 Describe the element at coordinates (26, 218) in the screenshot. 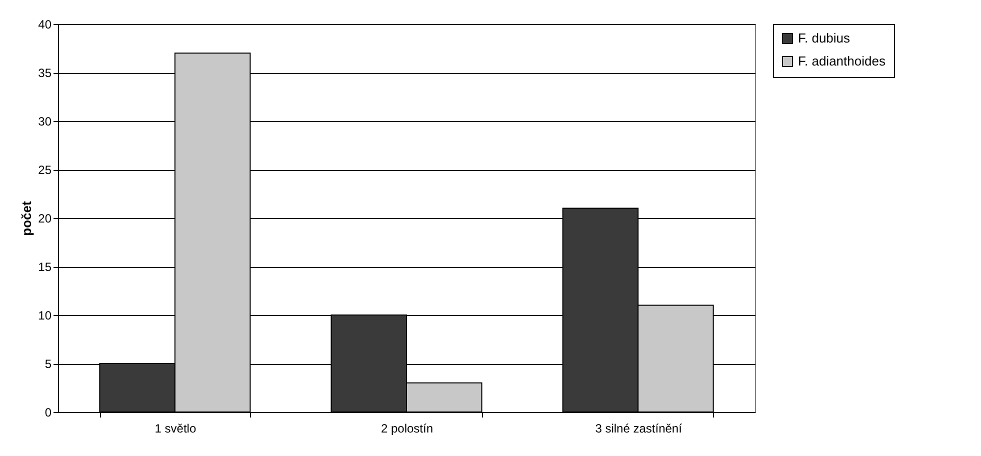

I see `y-axis-title: počet` at that location.